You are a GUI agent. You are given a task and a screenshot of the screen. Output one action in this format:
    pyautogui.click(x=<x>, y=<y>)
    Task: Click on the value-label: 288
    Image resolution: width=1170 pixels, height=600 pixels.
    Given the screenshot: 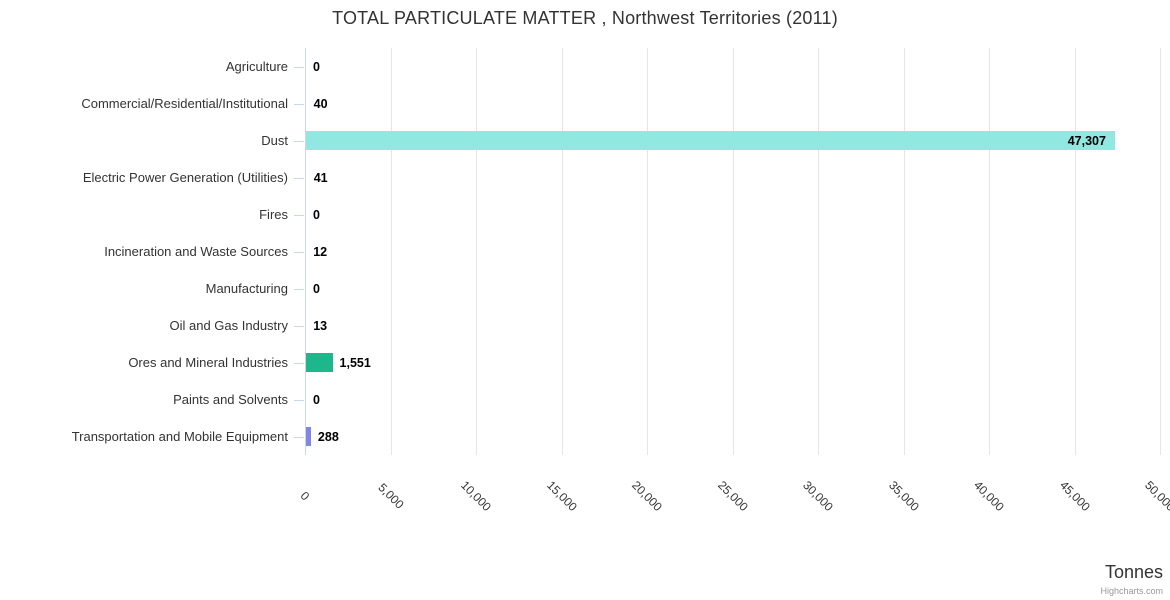 What is the action you would take?
    pyautogui.click(x=328, y=436)
    